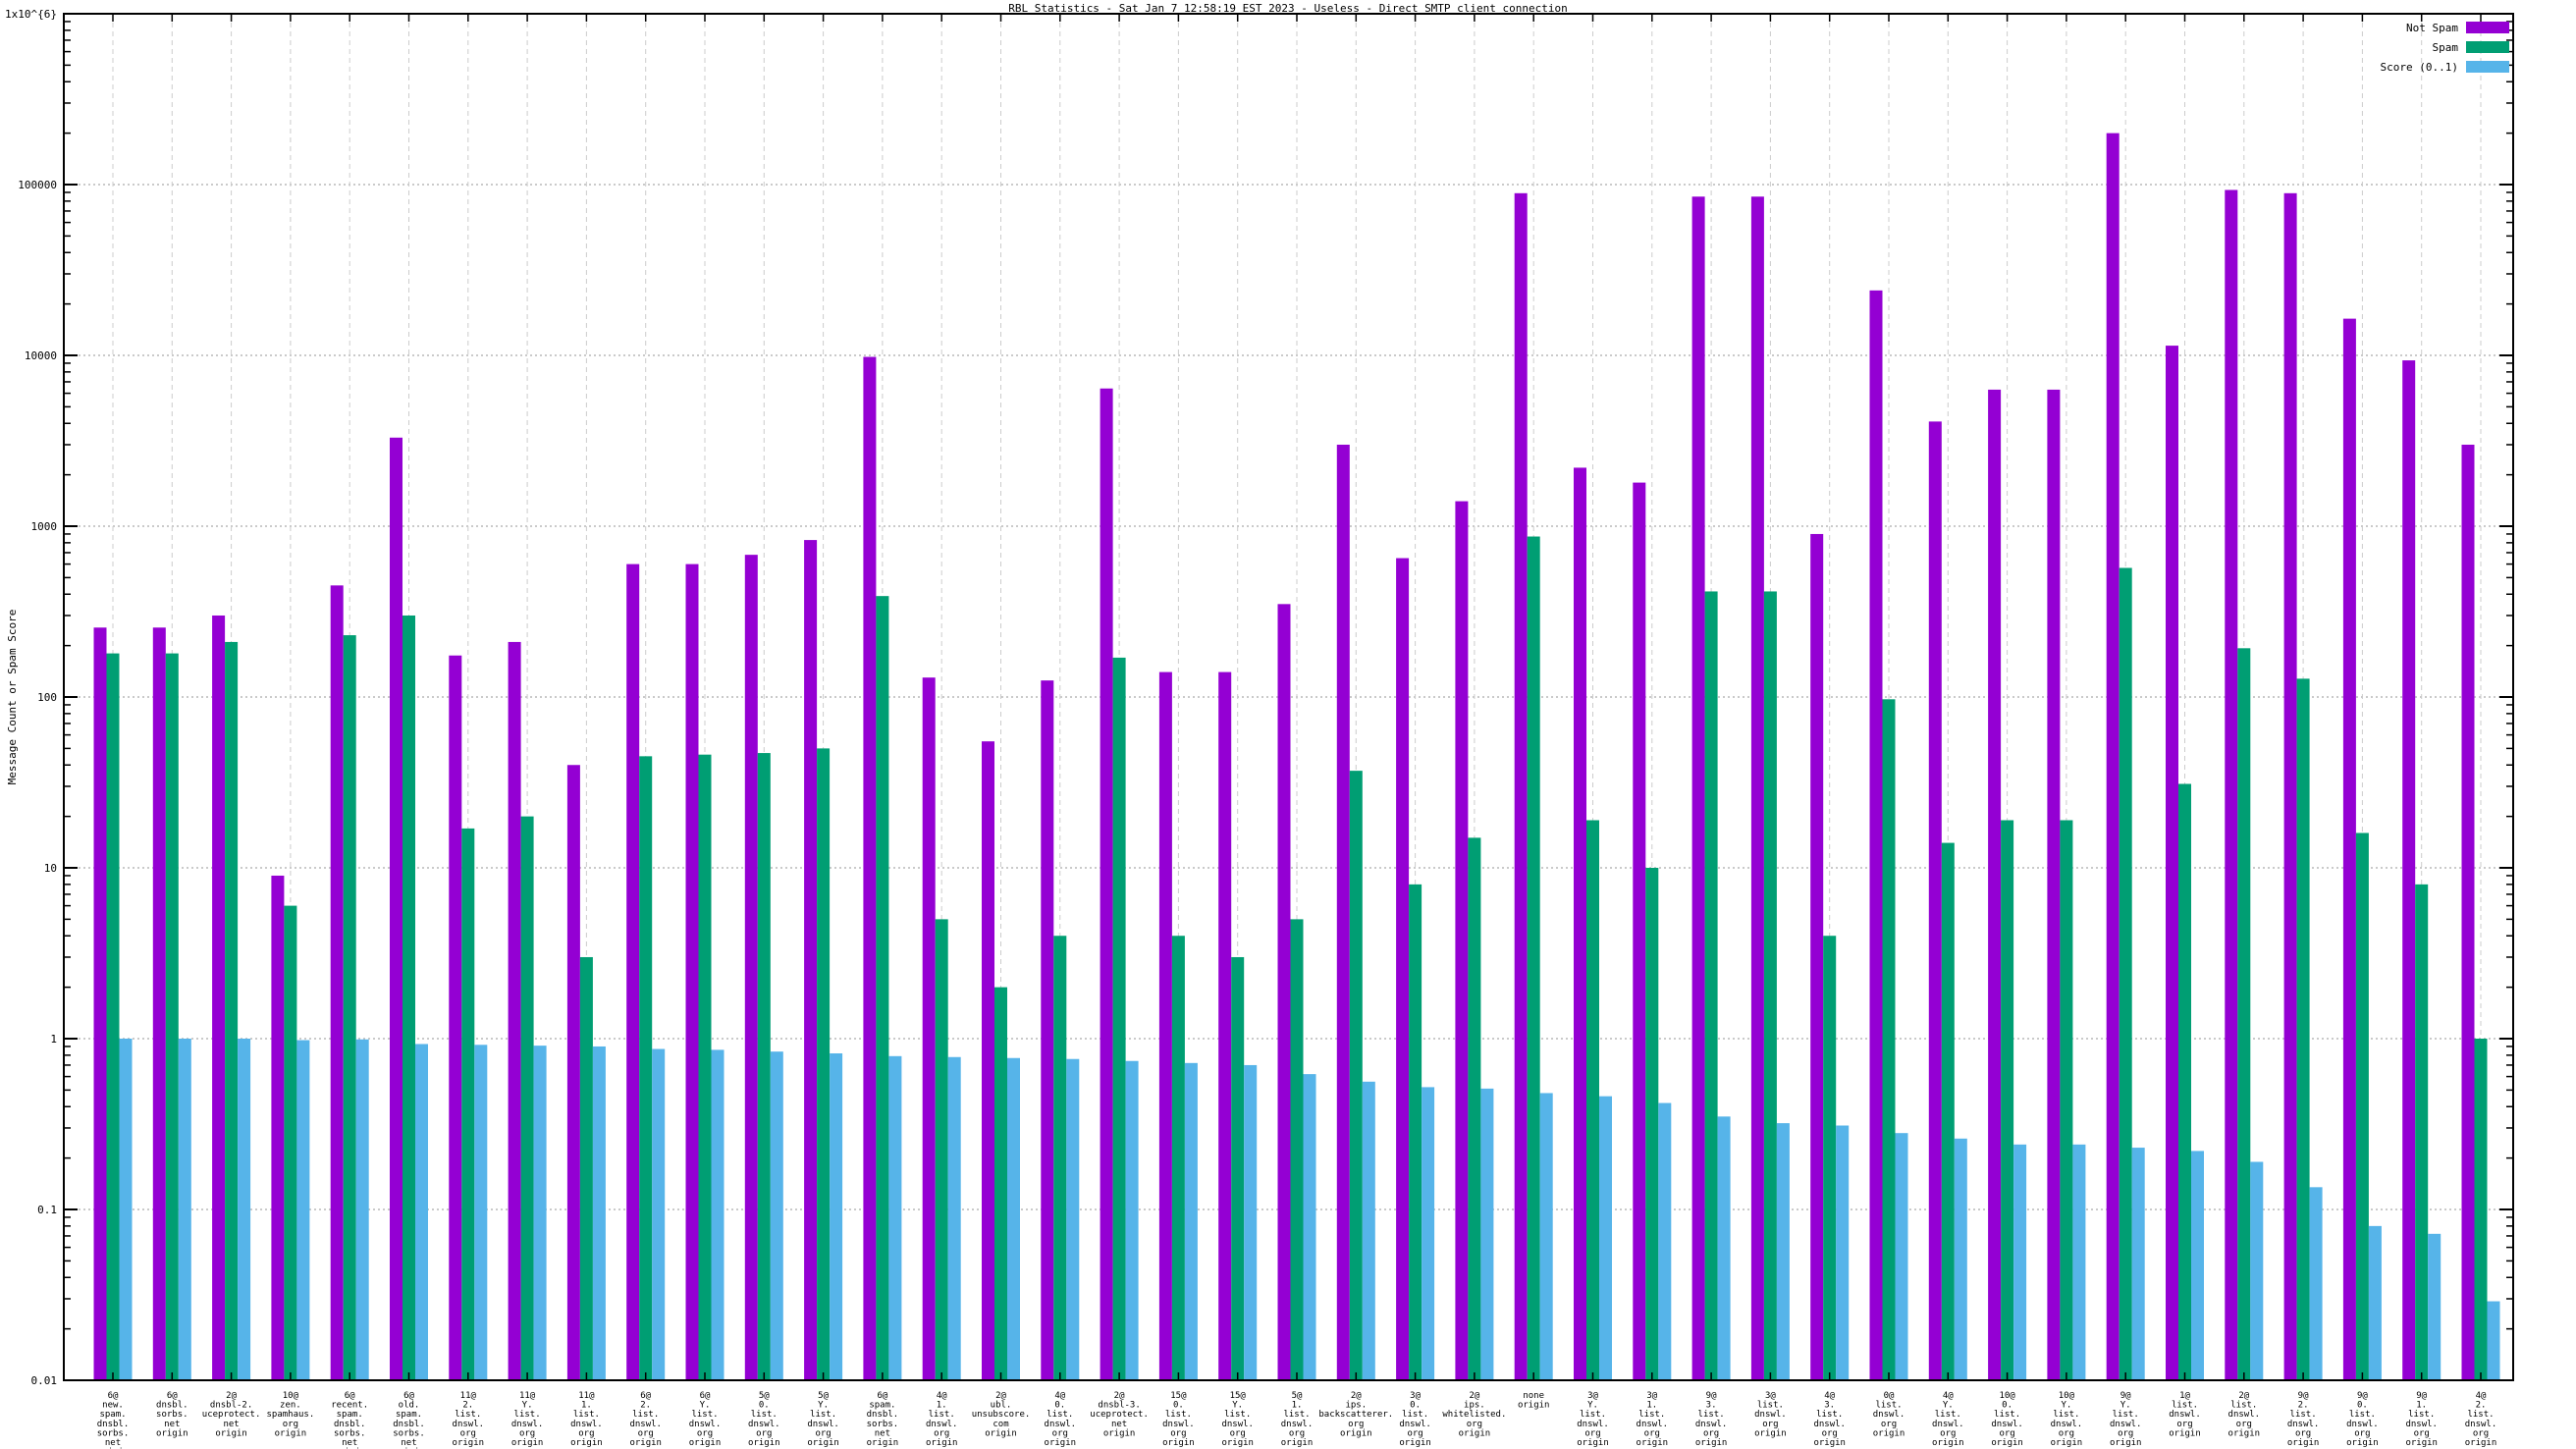 This screenshot has height=1449, width=2576. What do you see at coordinates (231, 1406) in the screenshot?
I see `x-category-label: dnsbl-2.` at bounding box center [231, 1406].